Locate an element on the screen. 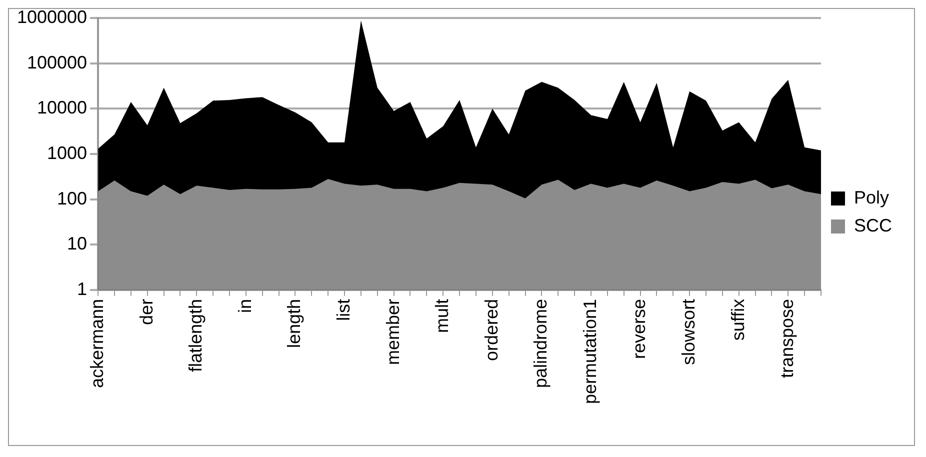 Image resolution: width=926 pixels, height=457 pixels. y-tick-label: 100000 is located at coordinates (57, 62).